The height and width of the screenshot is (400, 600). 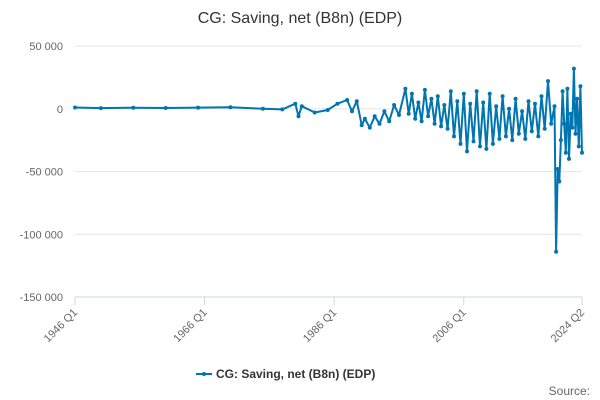 I want to click on legend: CG: Saving, net (B8n) (EDP), so click(x=285, y=374).